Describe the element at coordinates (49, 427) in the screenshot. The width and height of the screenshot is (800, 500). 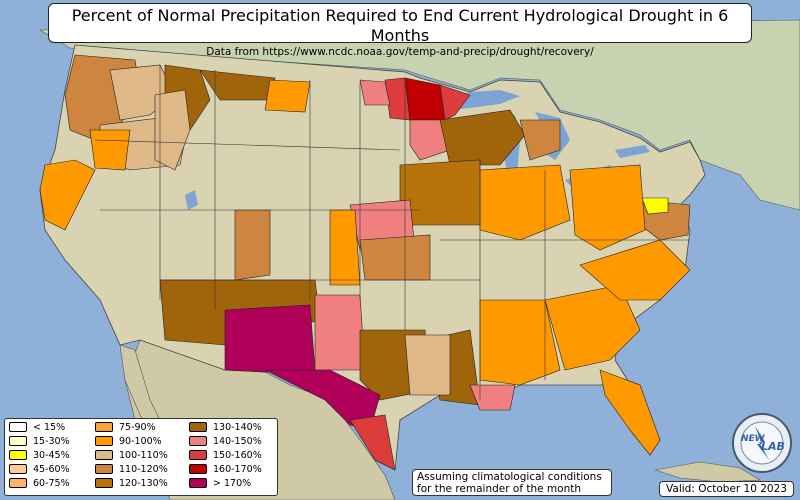
I see `legend-label: < 15%` at that location.